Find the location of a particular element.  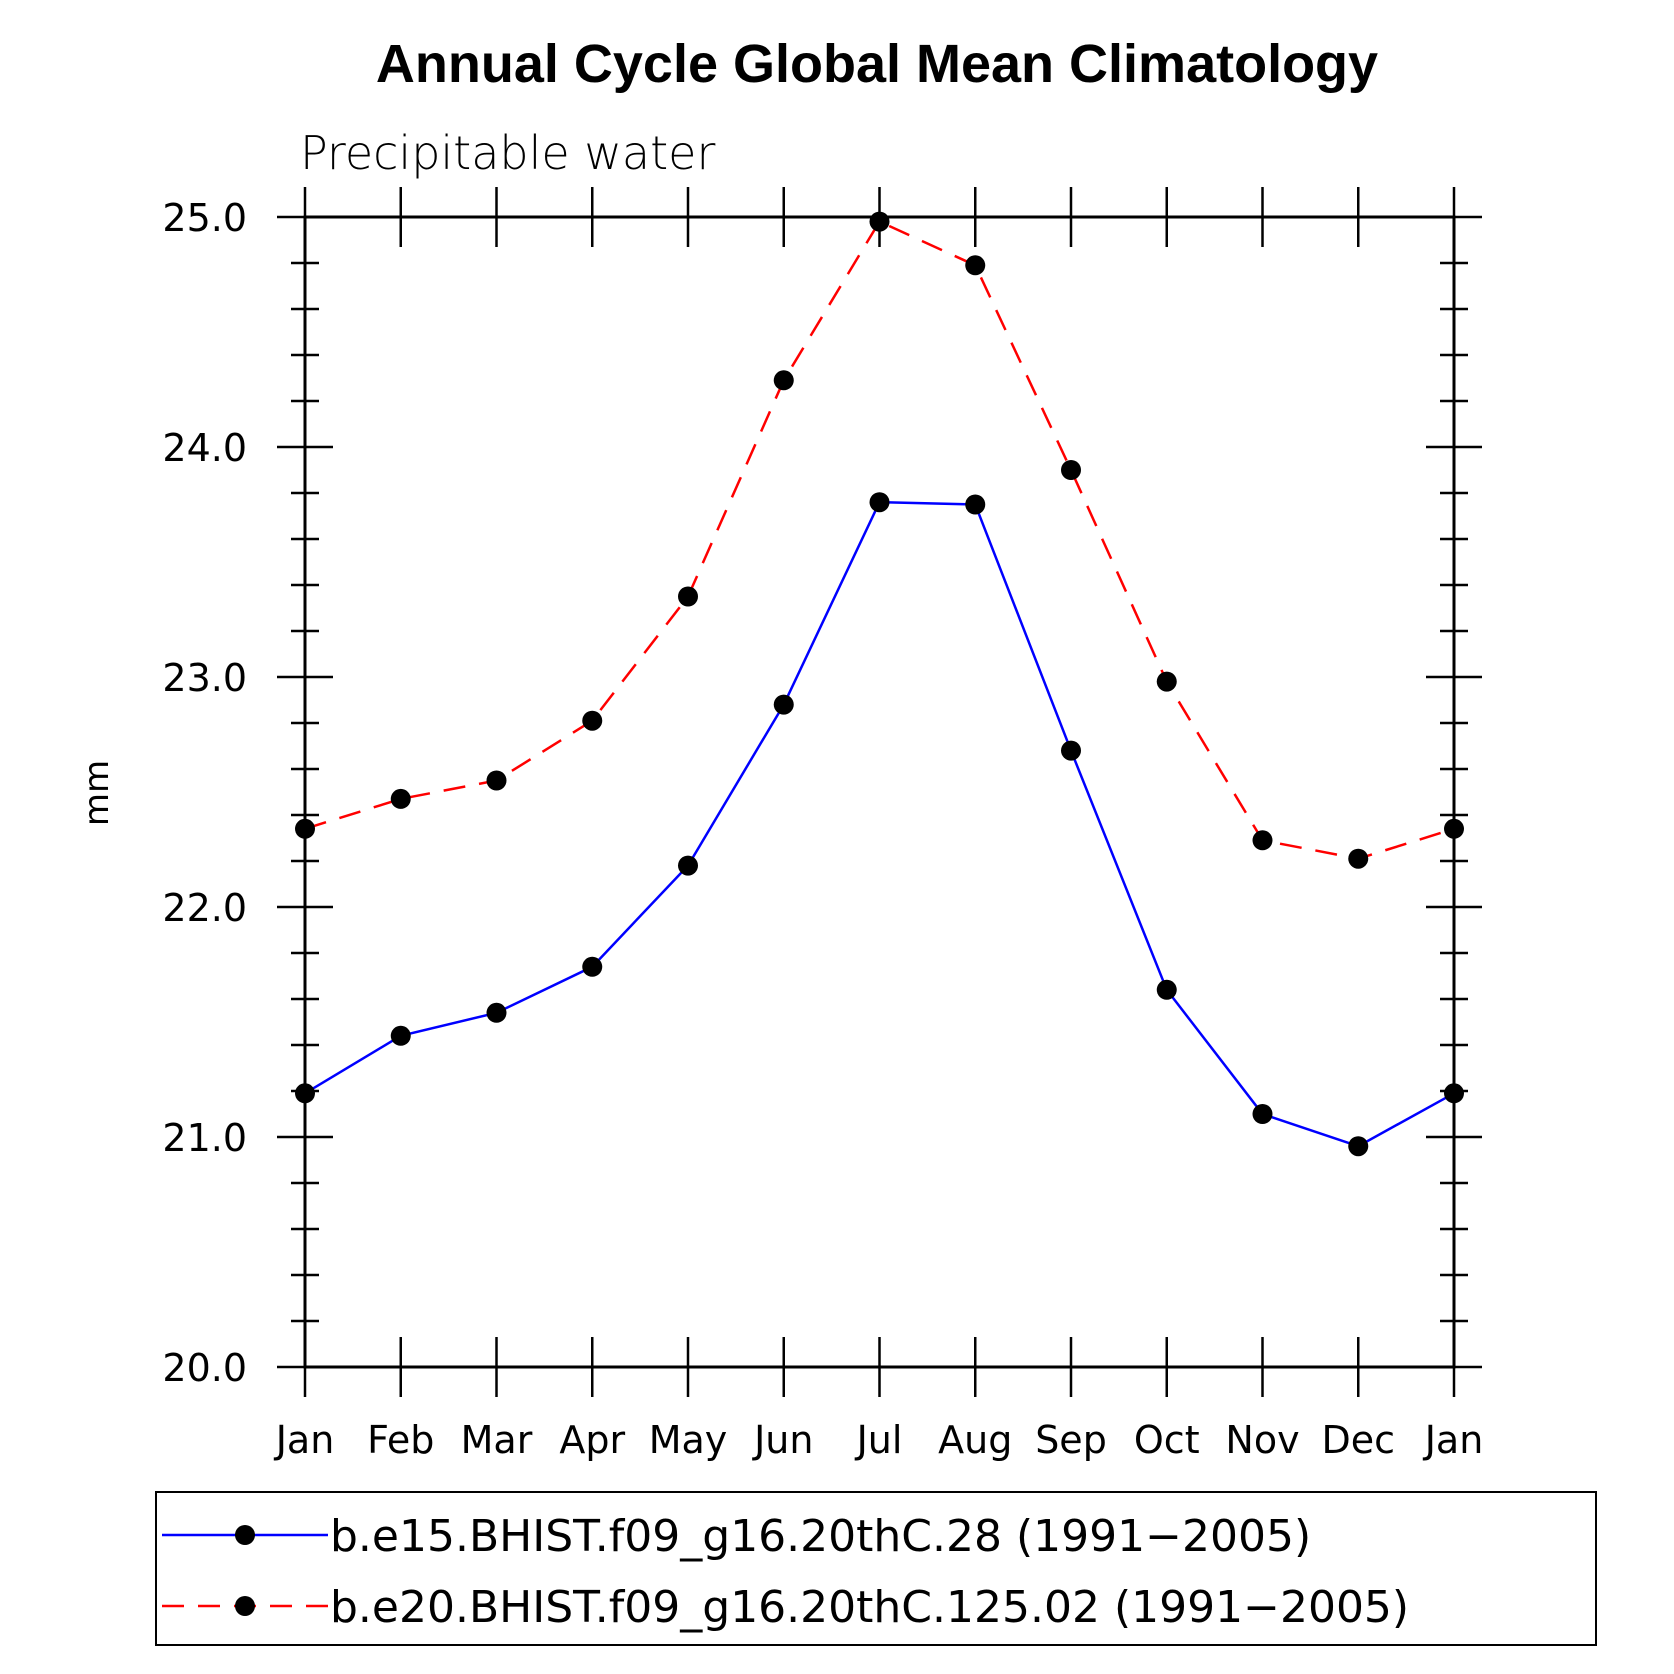

y-tick-label: 24.0 is located at coordinates (204, 448).